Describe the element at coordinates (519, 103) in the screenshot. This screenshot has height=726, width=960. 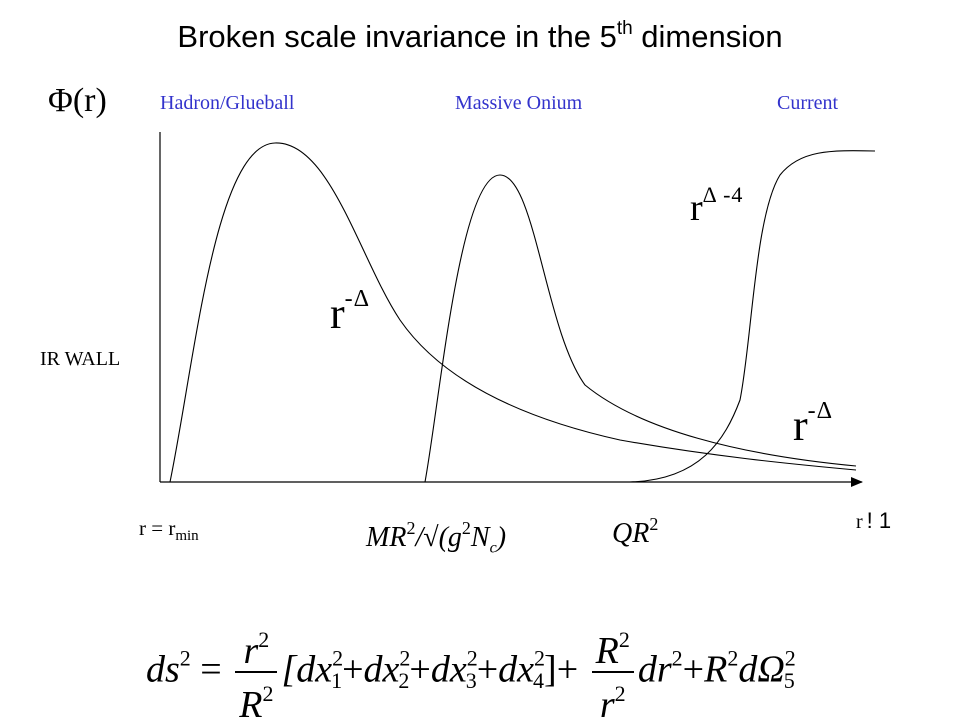
I see `region-label-onium: Massive Onium` at that location.